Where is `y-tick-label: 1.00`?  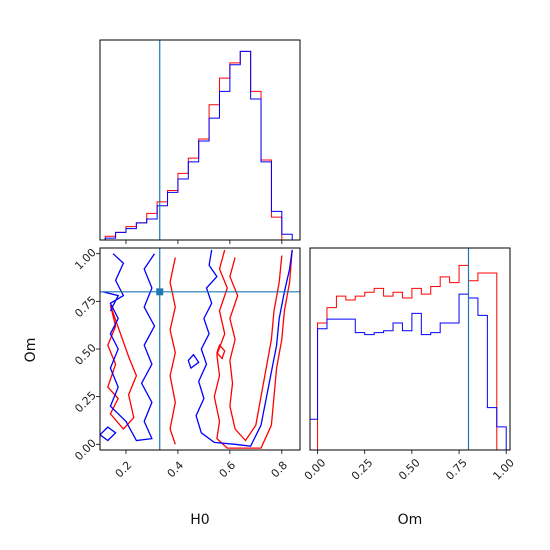
y-tick-label: 1.00 is located at coordinates (85, 259).